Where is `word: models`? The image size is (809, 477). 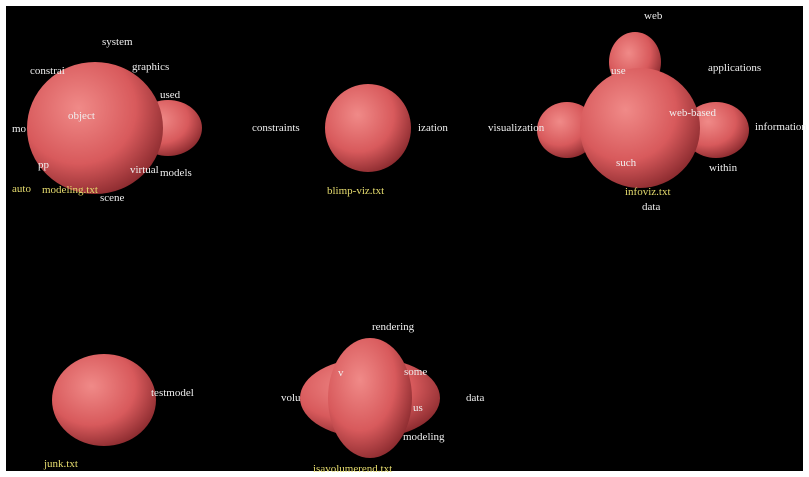 word: models is located at coordinates (176, 173).